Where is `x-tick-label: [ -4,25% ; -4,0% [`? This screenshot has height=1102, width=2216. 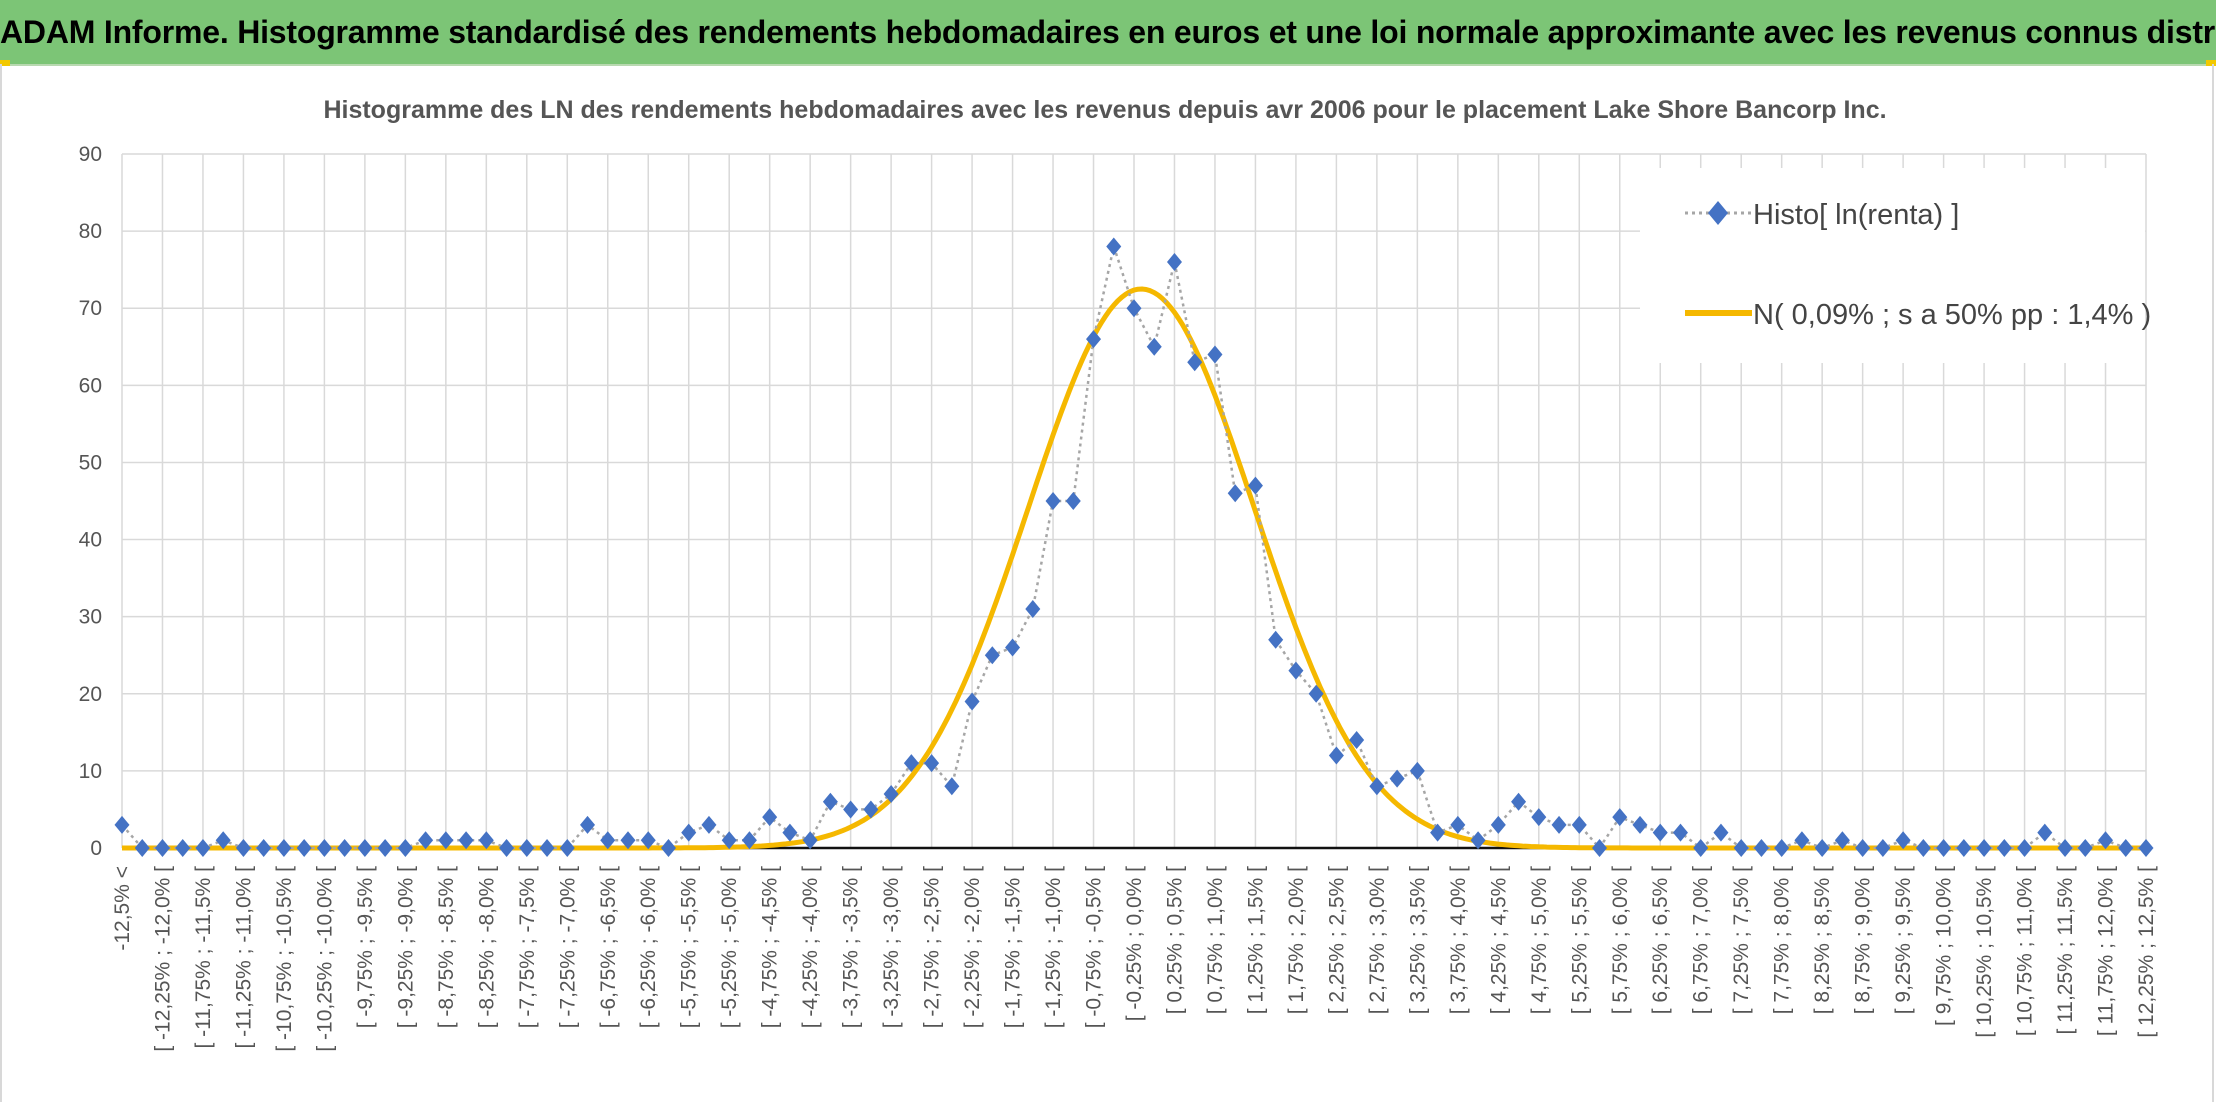
x-tick-label: [ -4,25% ; -4,0% [ is located at coordinates (810, 947).